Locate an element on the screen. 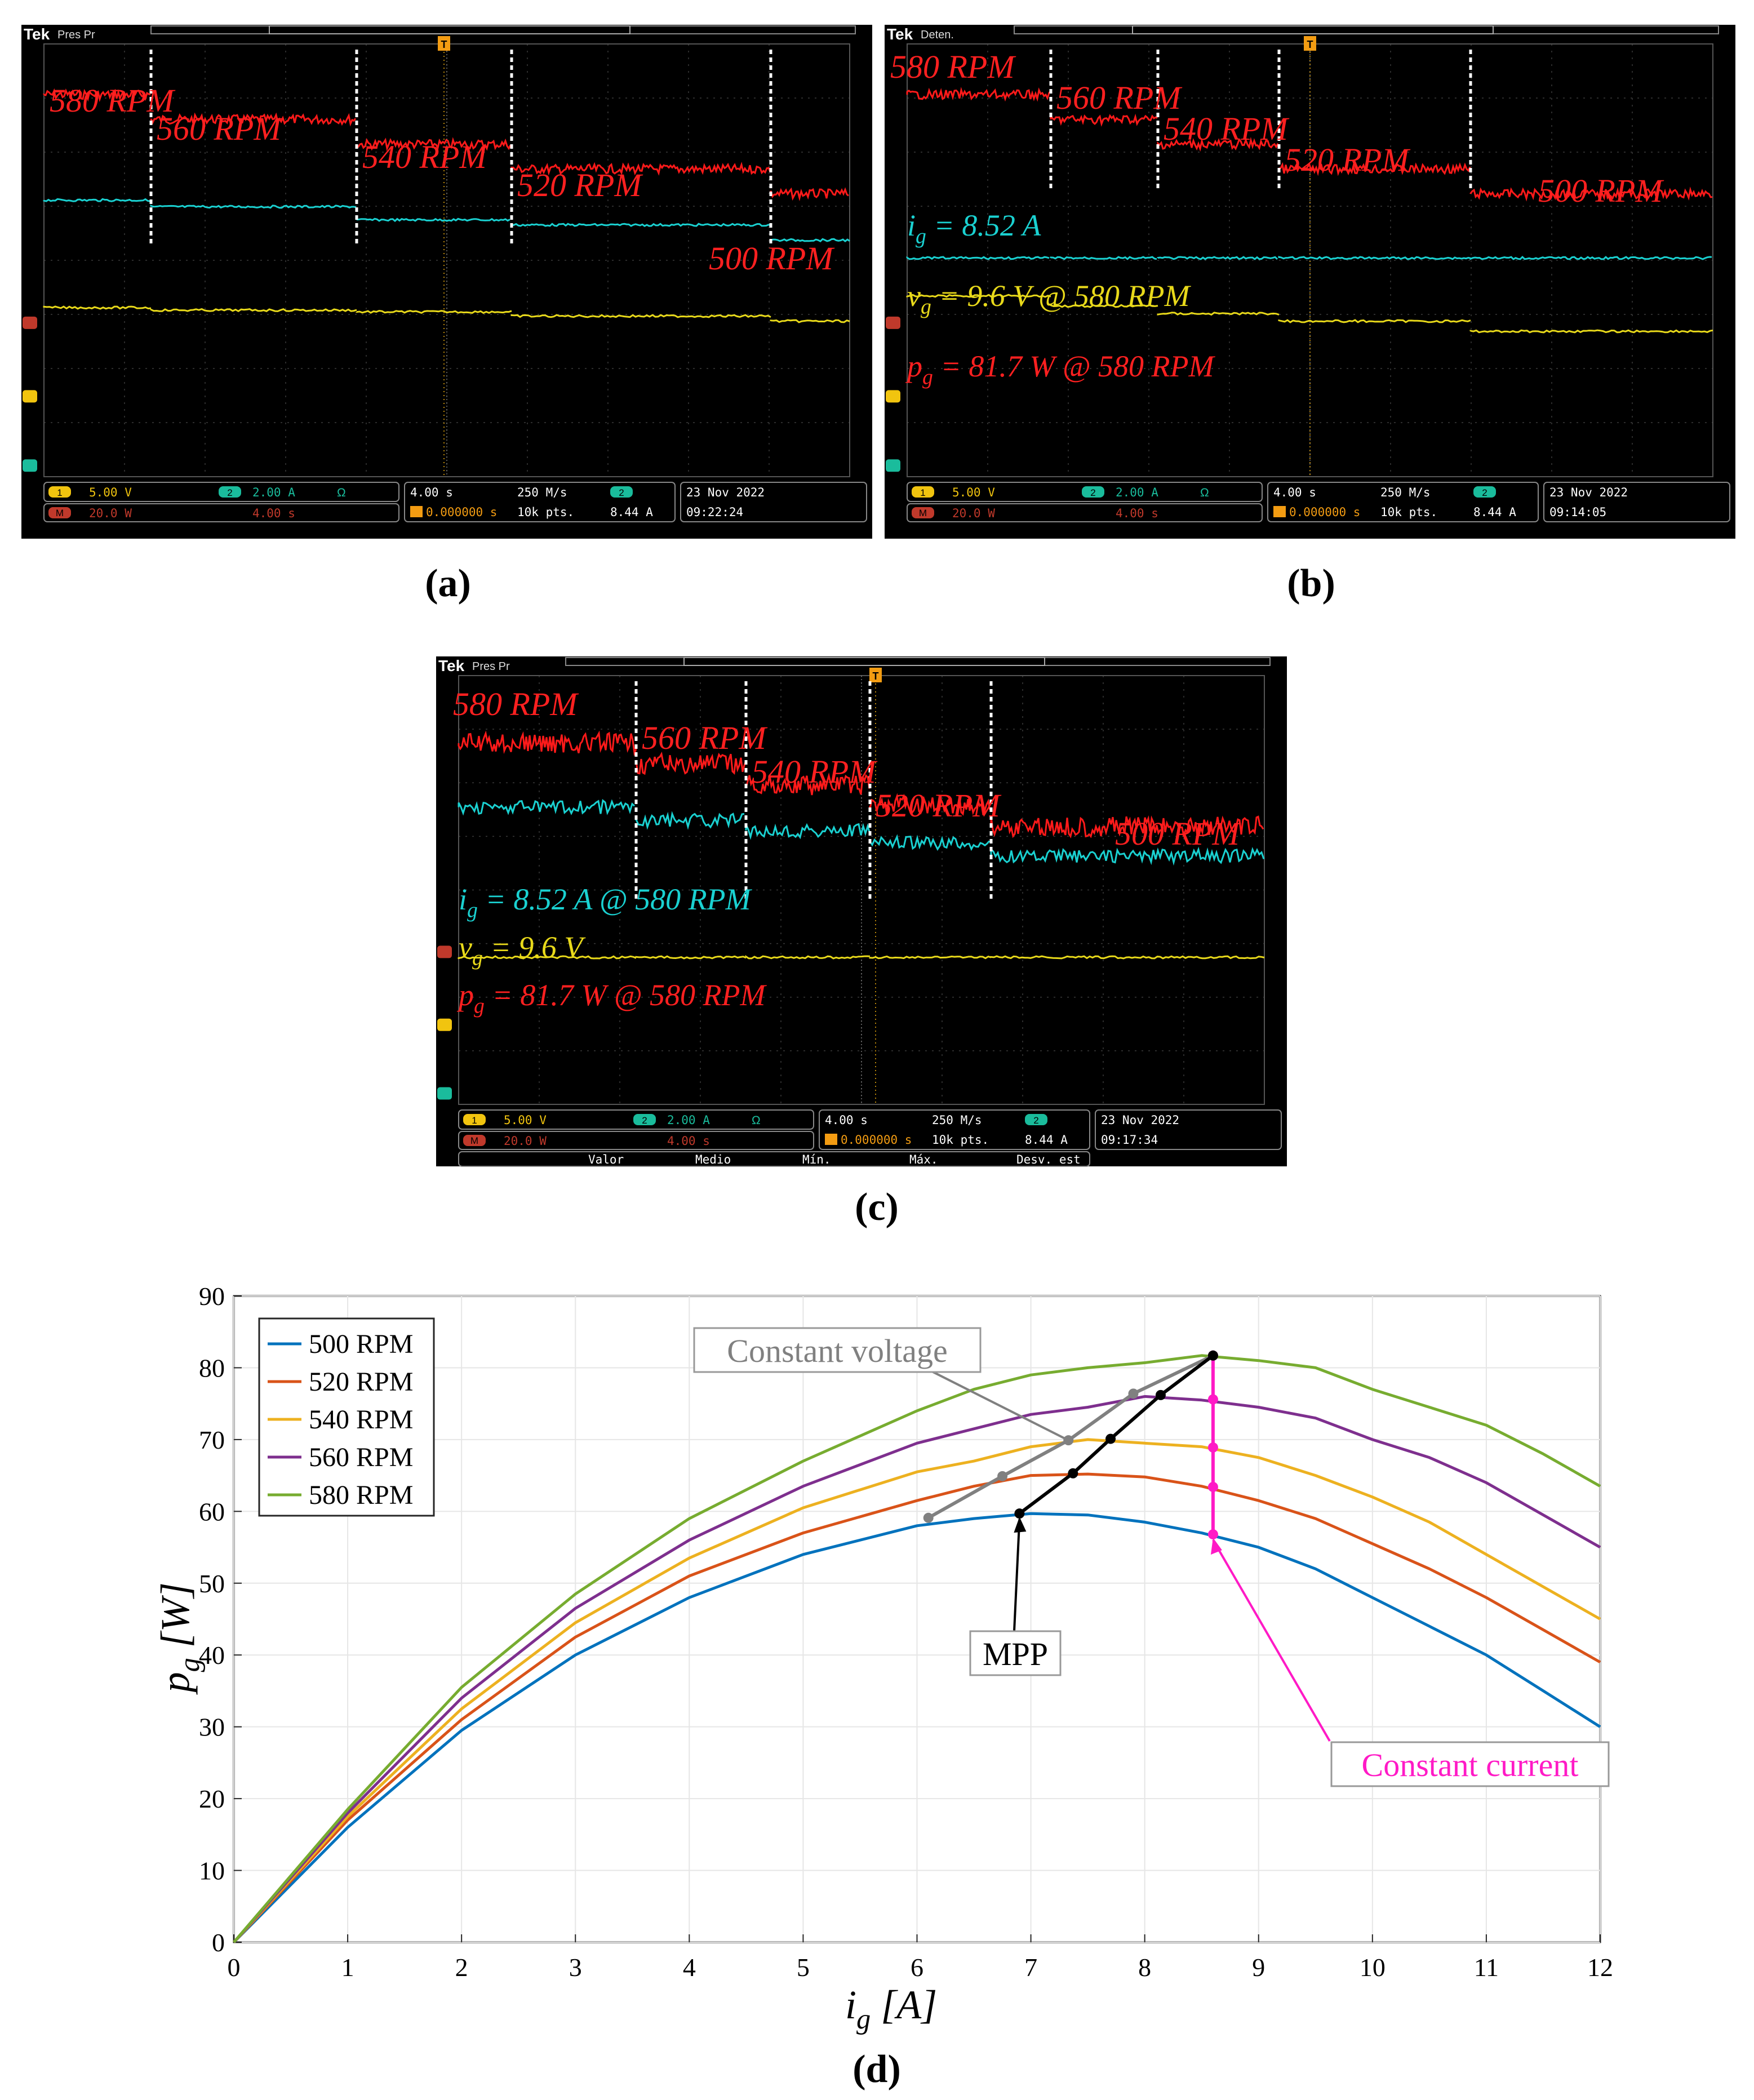 The width and height of the screenshot is (1754, 2100). trigger-position-marker is located at coordinates (1310, 43).